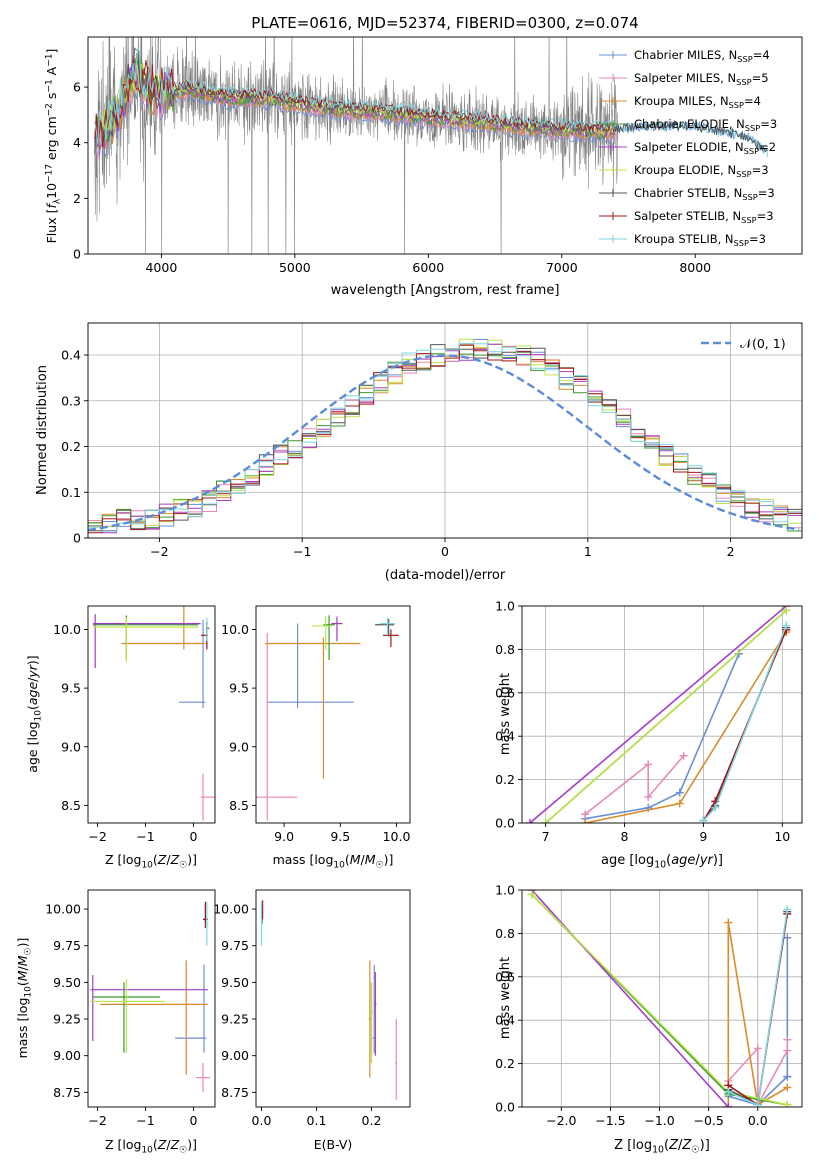  I want to click on grid-lines, so click(662, 714).